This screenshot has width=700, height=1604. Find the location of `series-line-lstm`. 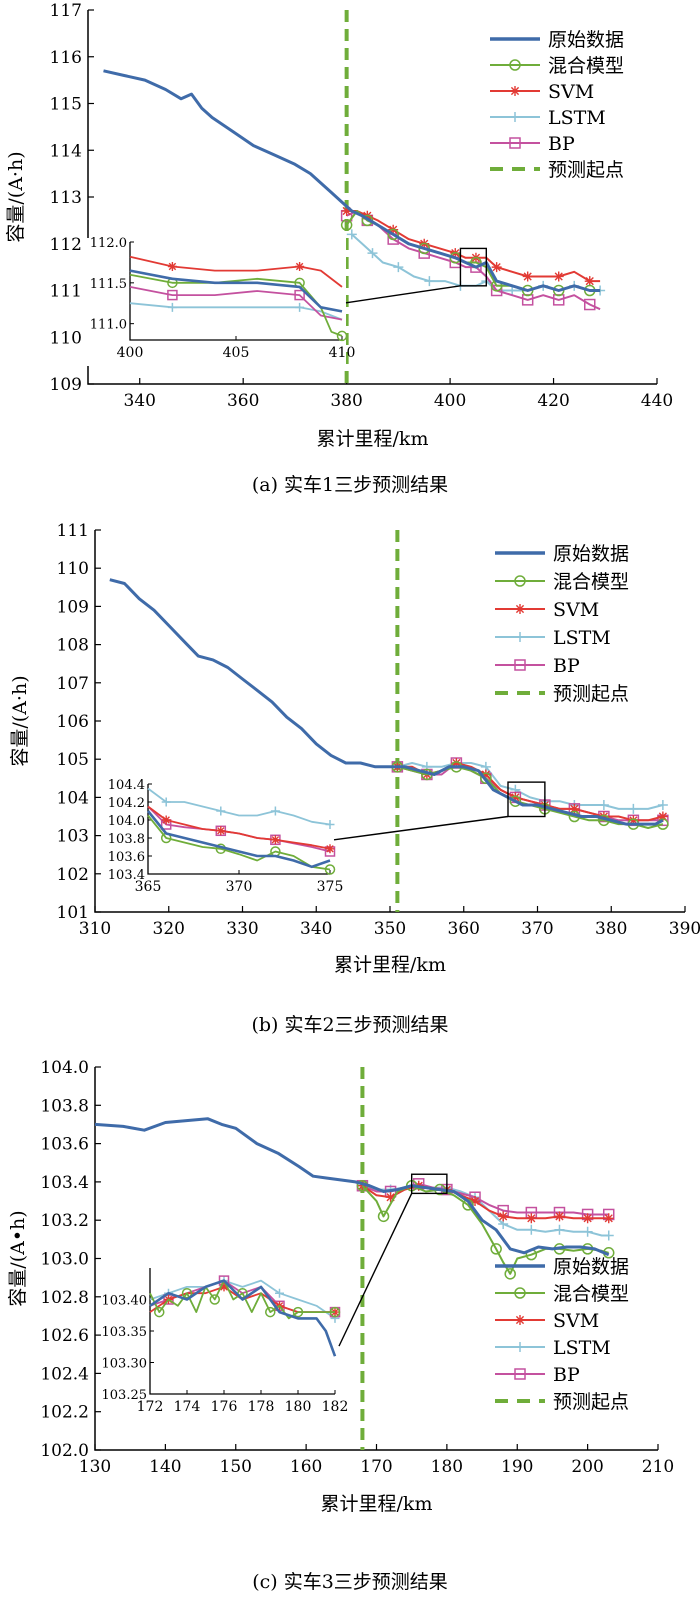

series-line-lstm is located at coordinates (530, 786).